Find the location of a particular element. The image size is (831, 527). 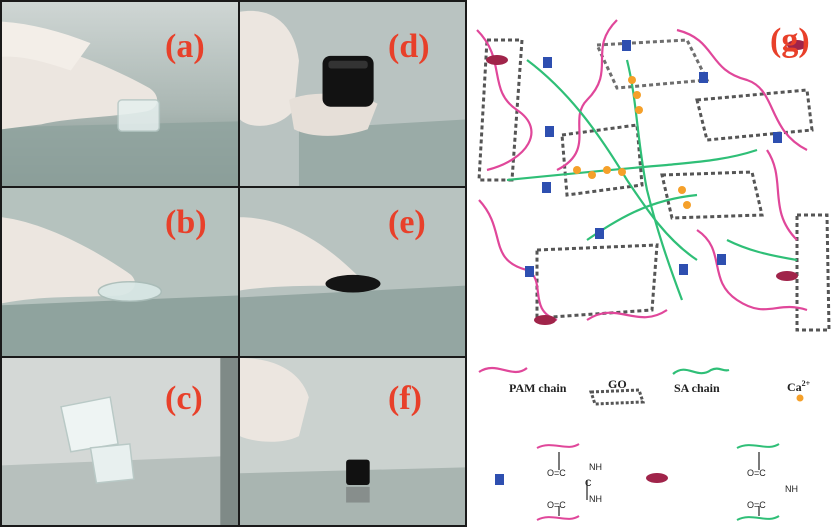

square-crosslinks is located at coordinates (653, 158).